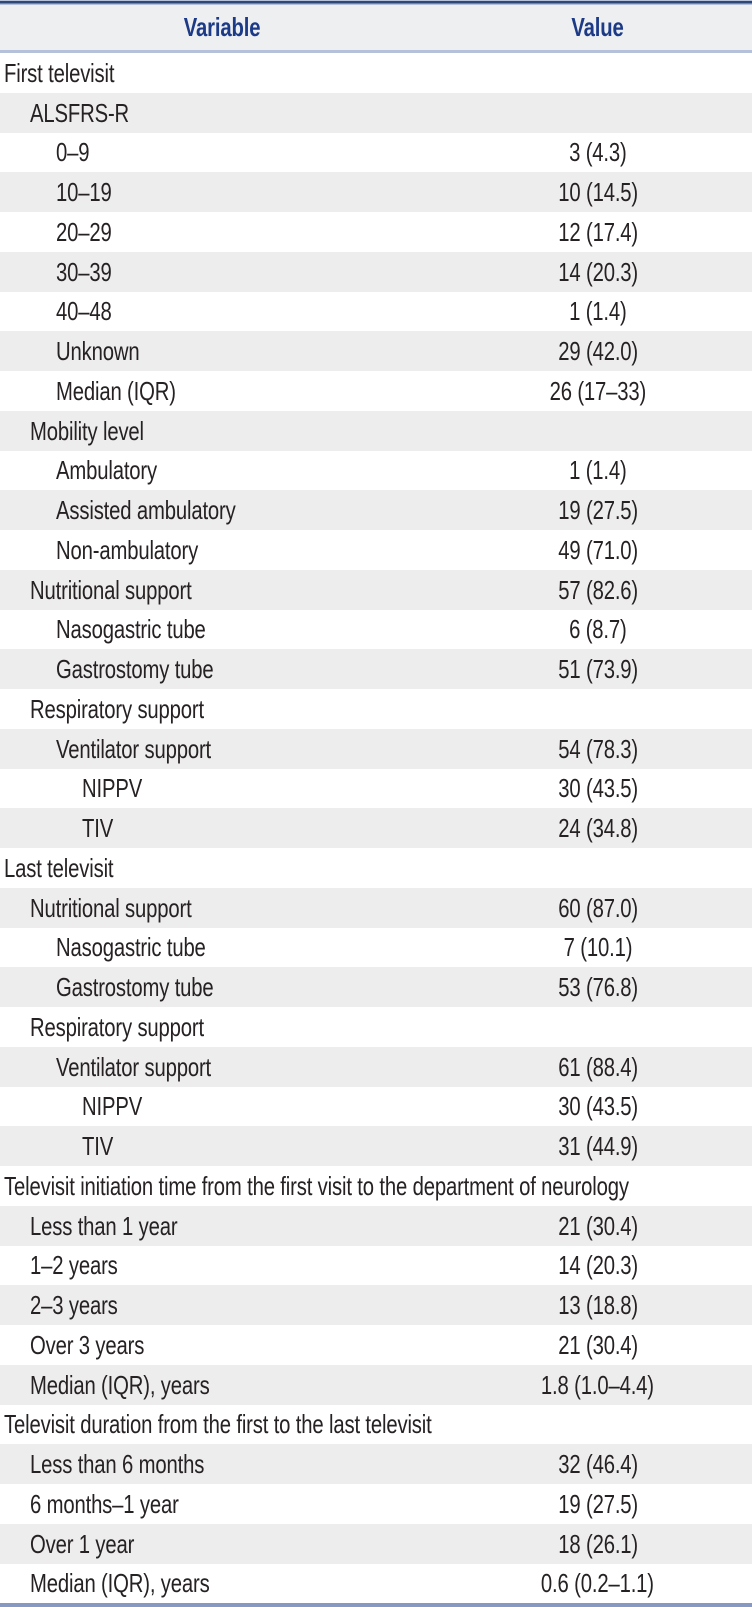 Image resolution: width=752 pixels, height=1607 pixels. Describe the element at coordinates (597, 351) in the screenshot. I see `value-label: 29 (42.0)` at that location.